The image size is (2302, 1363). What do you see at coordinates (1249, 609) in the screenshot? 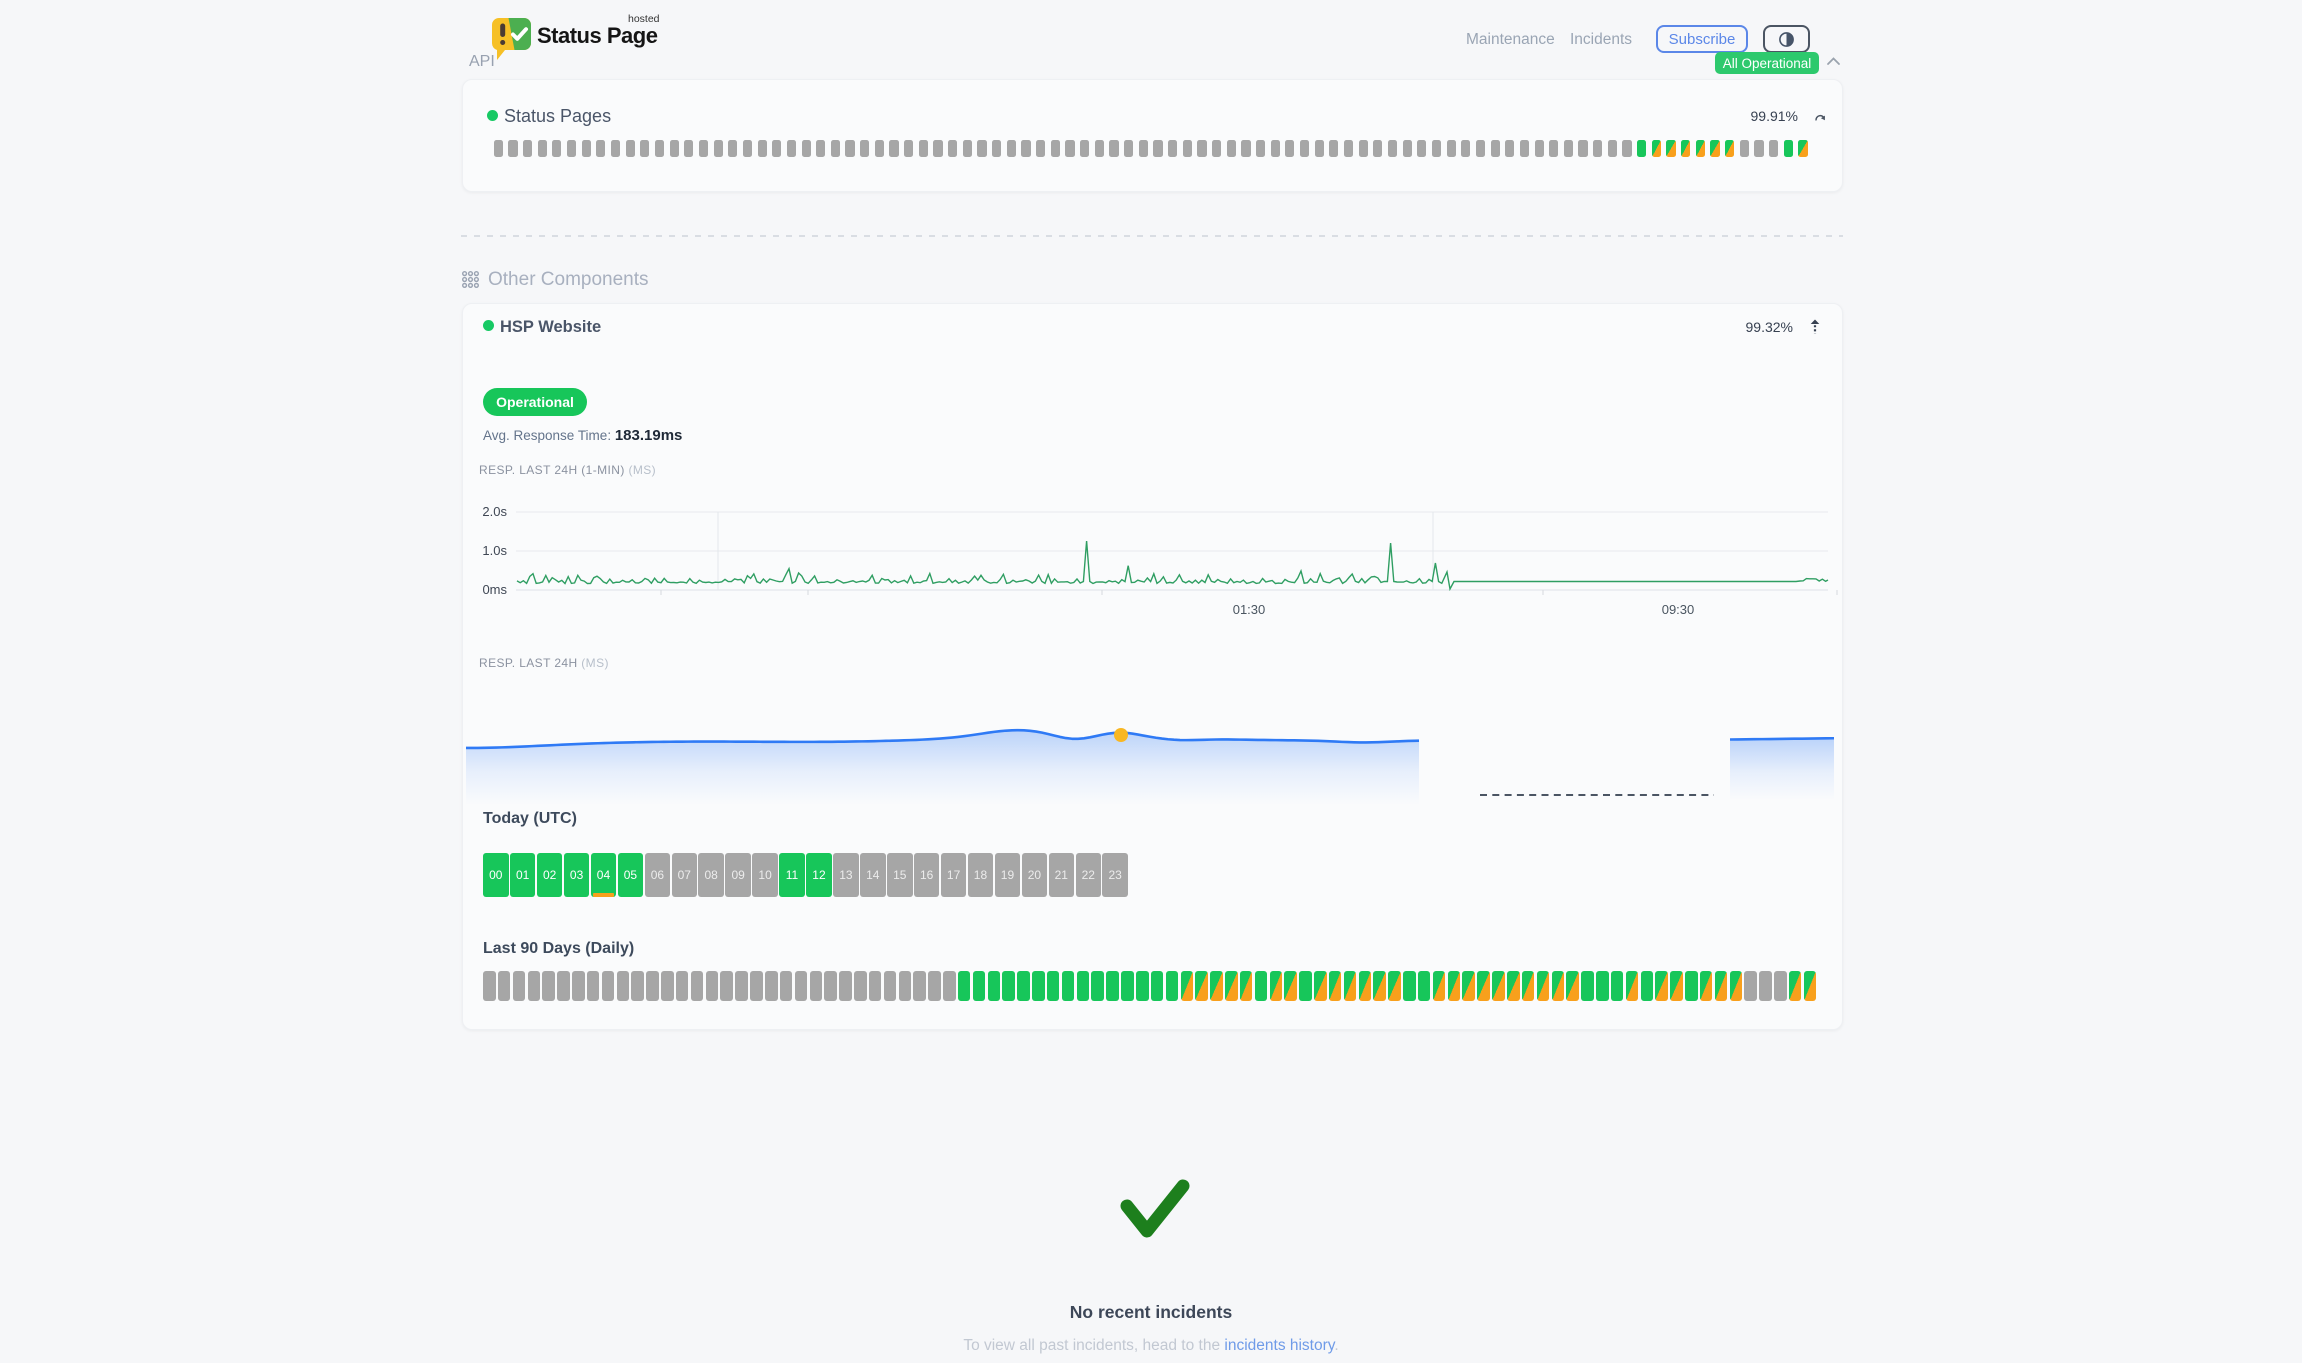
I see `svg-text: 01:30` at bounding box center [1249, 609].